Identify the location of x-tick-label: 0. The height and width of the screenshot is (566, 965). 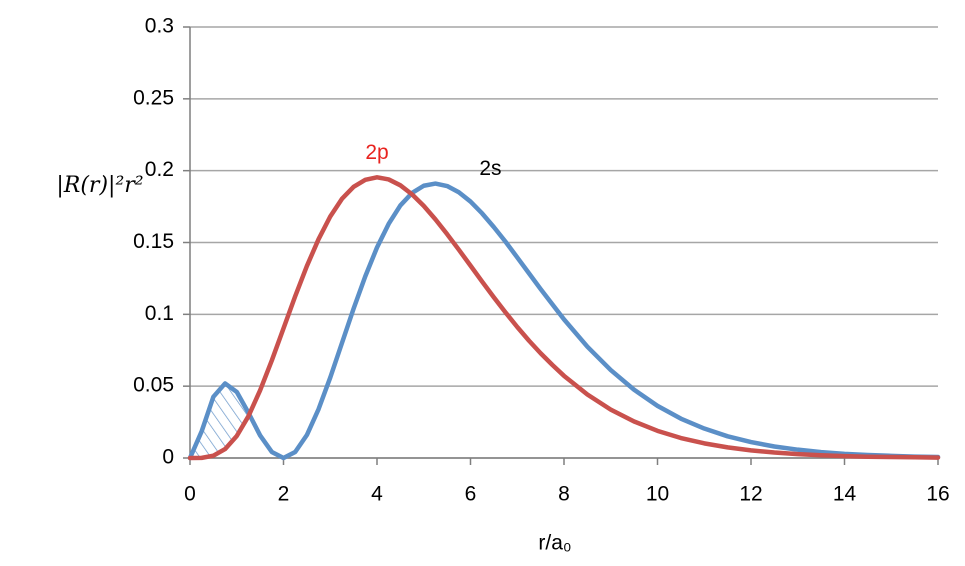
(190, 494).